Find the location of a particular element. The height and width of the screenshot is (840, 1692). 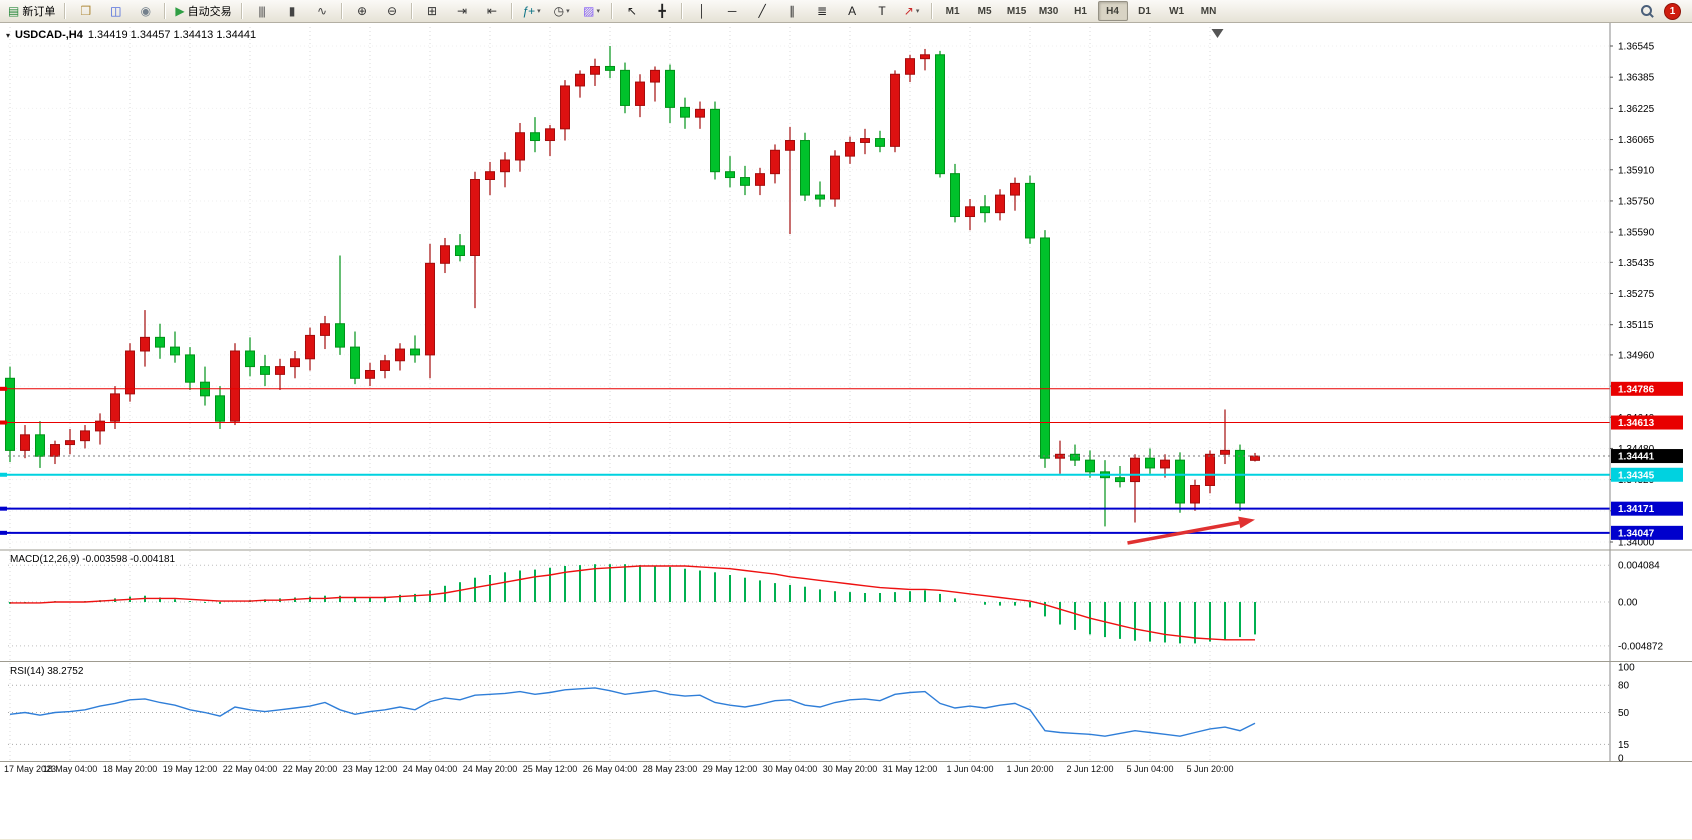

templates-button: ▨ ▾ is located at coordinates (592, 11).